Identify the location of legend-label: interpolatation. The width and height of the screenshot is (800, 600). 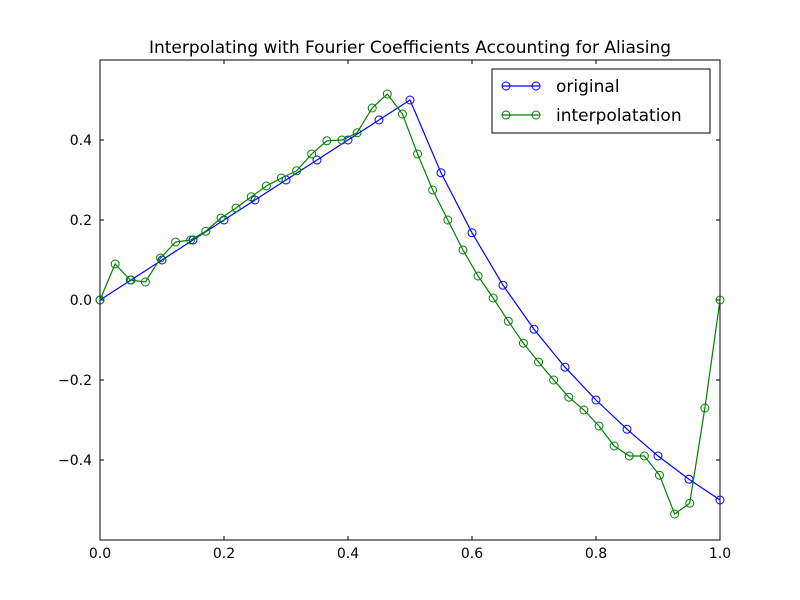
(619, 116).